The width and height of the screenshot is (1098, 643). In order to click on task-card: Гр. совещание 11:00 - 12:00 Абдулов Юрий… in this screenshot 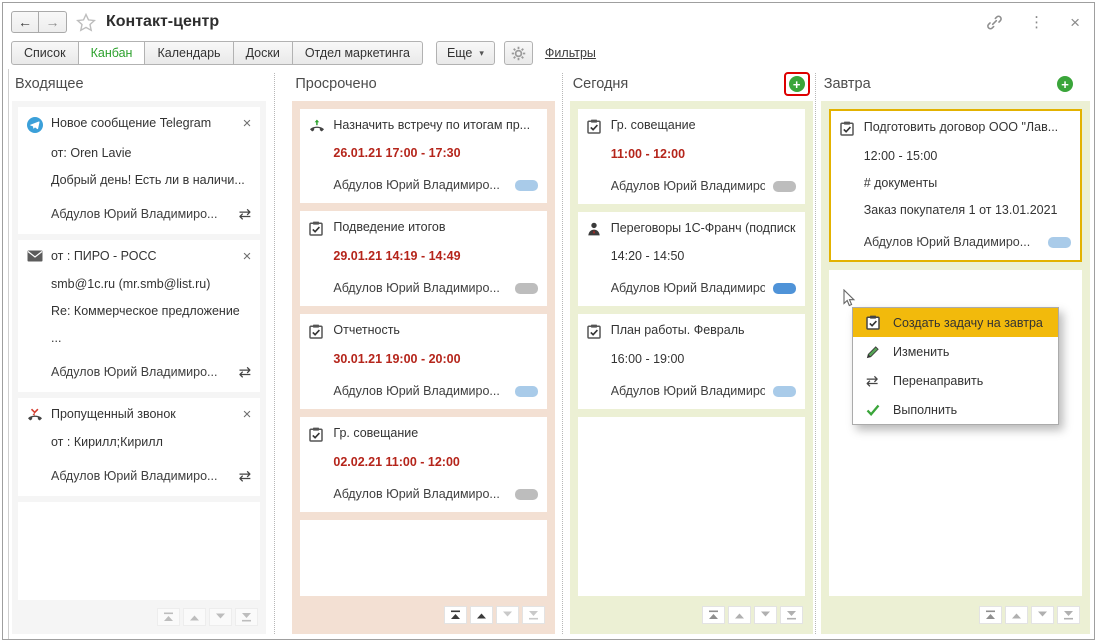, I will do `click(691, 156)`.